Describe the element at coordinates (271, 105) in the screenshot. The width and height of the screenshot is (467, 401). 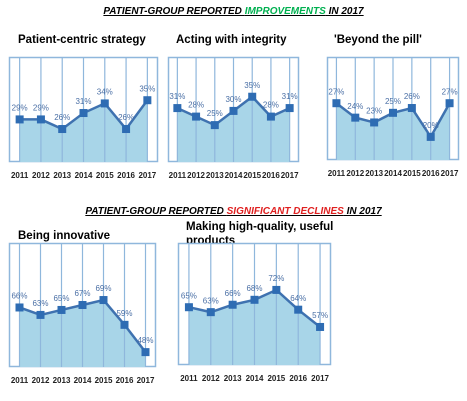
I see `value-label: 28%` at that location.